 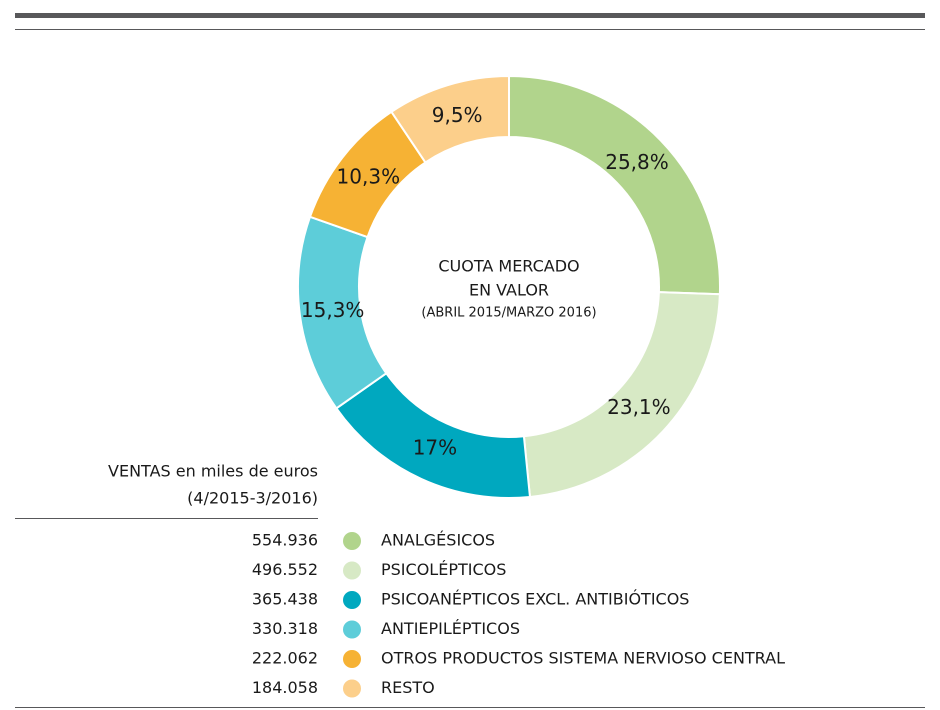 I want to click on sales-subheader: (4/2015-3/2016), so click(x=252, y=498).